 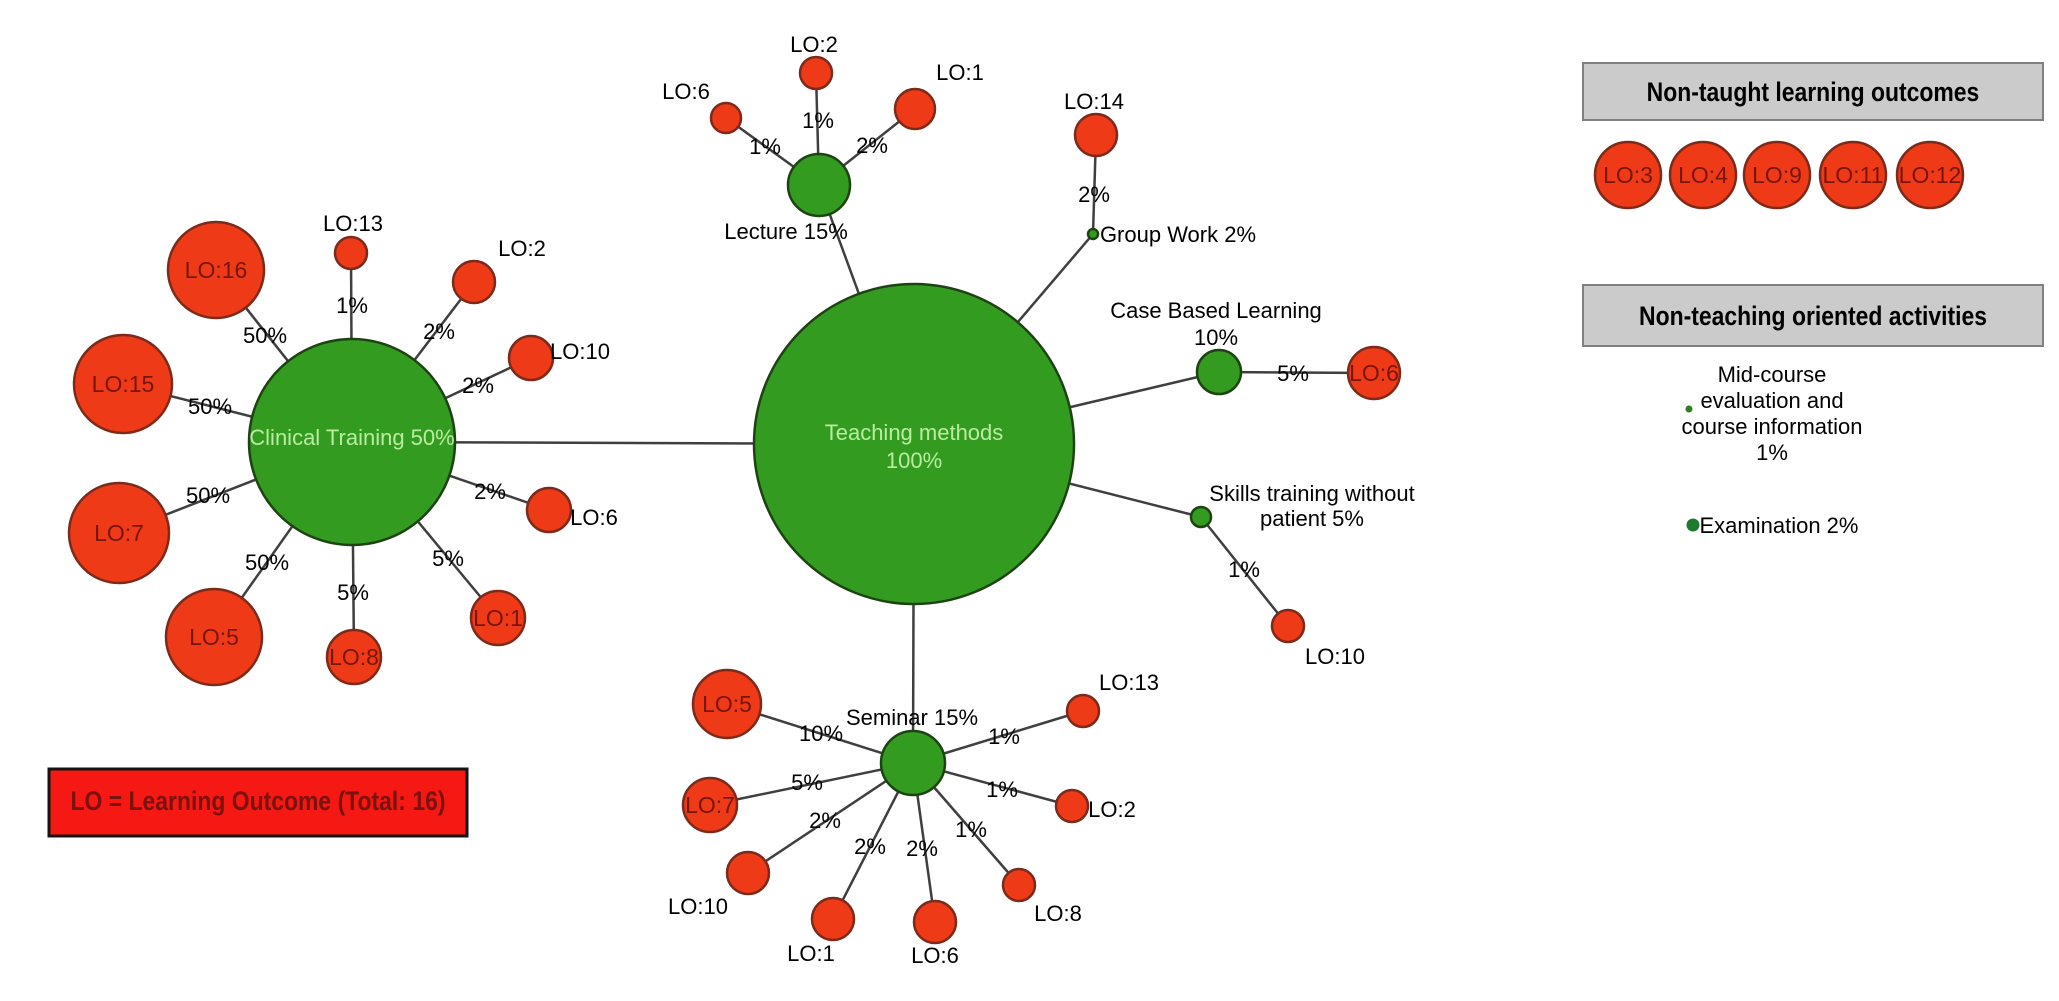 I want to click on svg-text: evaluation and, so click(x=1771, y=400).